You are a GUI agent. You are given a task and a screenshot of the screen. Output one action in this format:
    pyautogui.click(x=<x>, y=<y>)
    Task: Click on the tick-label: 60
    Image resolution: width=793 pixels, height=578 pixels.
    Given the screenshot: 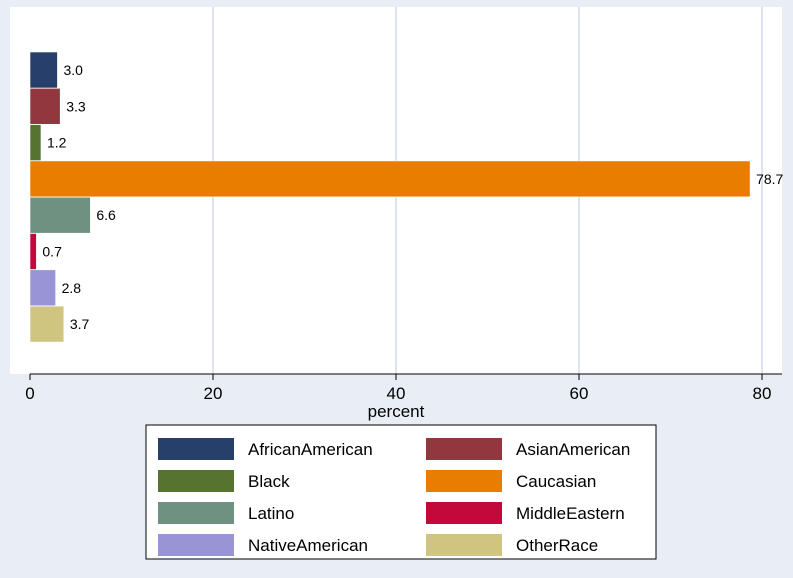 What is the action you would take?
    pyautogui.click(x=579, y=393)
    